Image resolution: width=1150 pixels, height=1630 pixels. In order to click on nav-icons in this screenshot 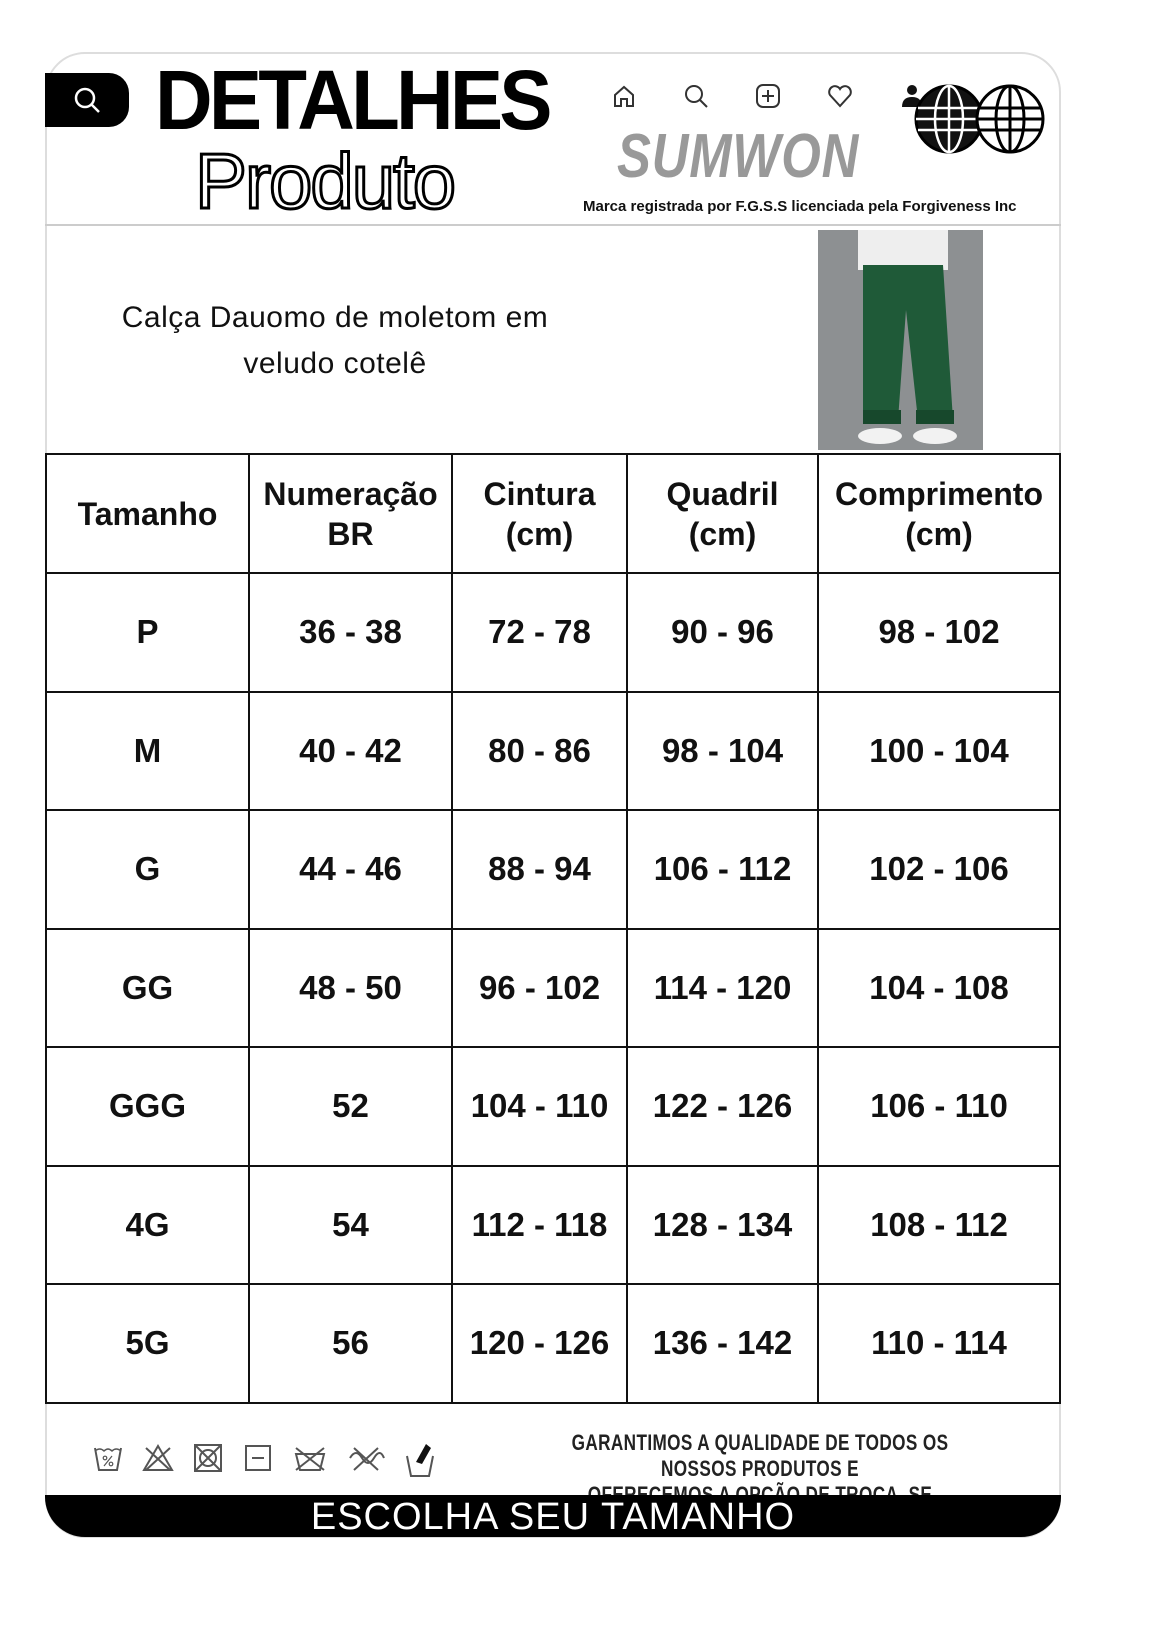, I will do `click(768, 98)`.